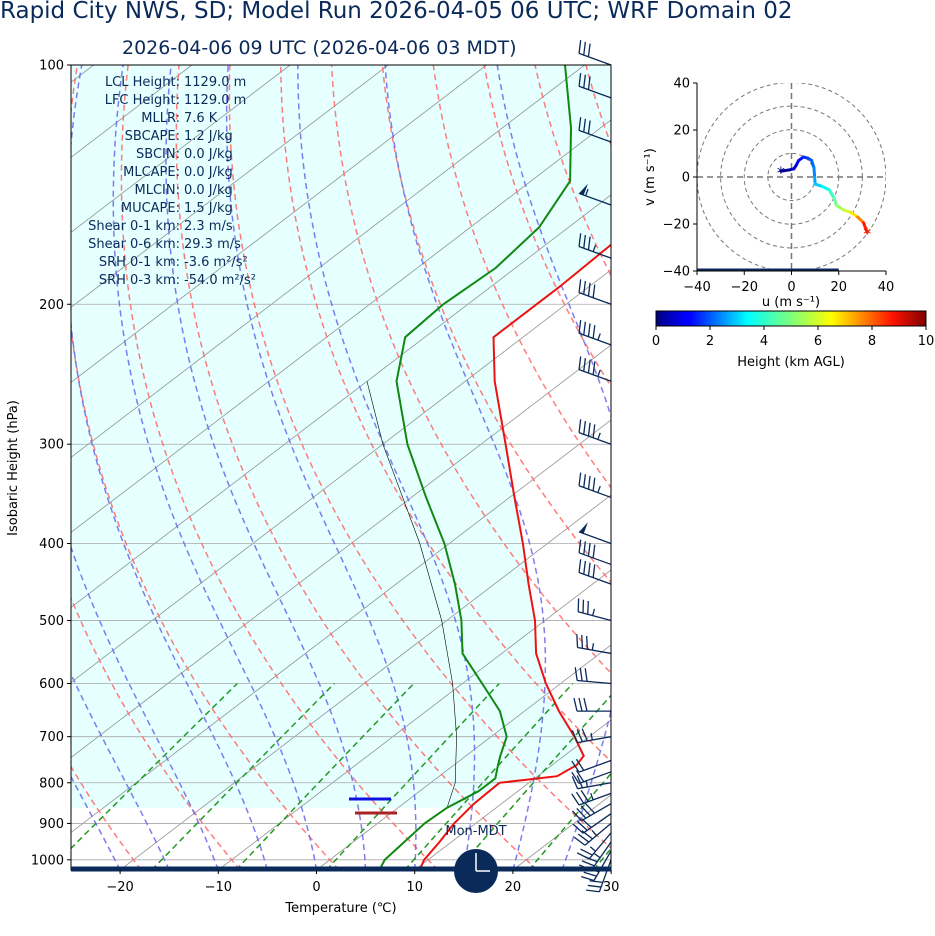 The image size is (935, 936). What do you see at coordinates (51, 824) in the screenshot?
I see `y-tick-label: 900` at bounding box center [51, 824].